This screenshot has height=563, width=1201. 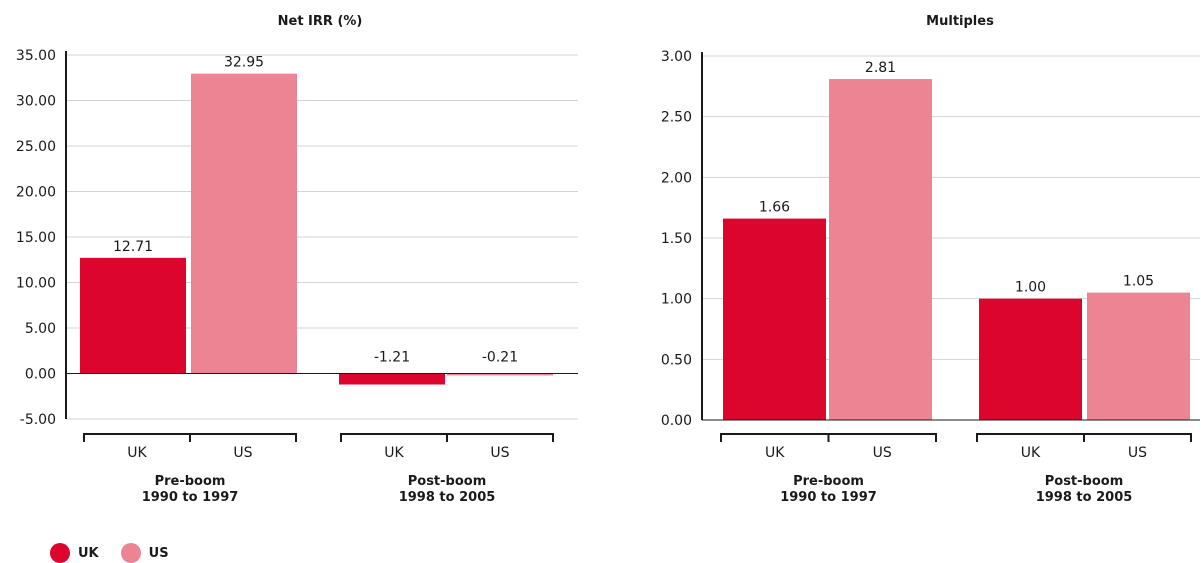 What do you see at coordinates (40, 329) in the screenshot?
I see `y-tick-label: 5.00` at bounding box center [40, 329].